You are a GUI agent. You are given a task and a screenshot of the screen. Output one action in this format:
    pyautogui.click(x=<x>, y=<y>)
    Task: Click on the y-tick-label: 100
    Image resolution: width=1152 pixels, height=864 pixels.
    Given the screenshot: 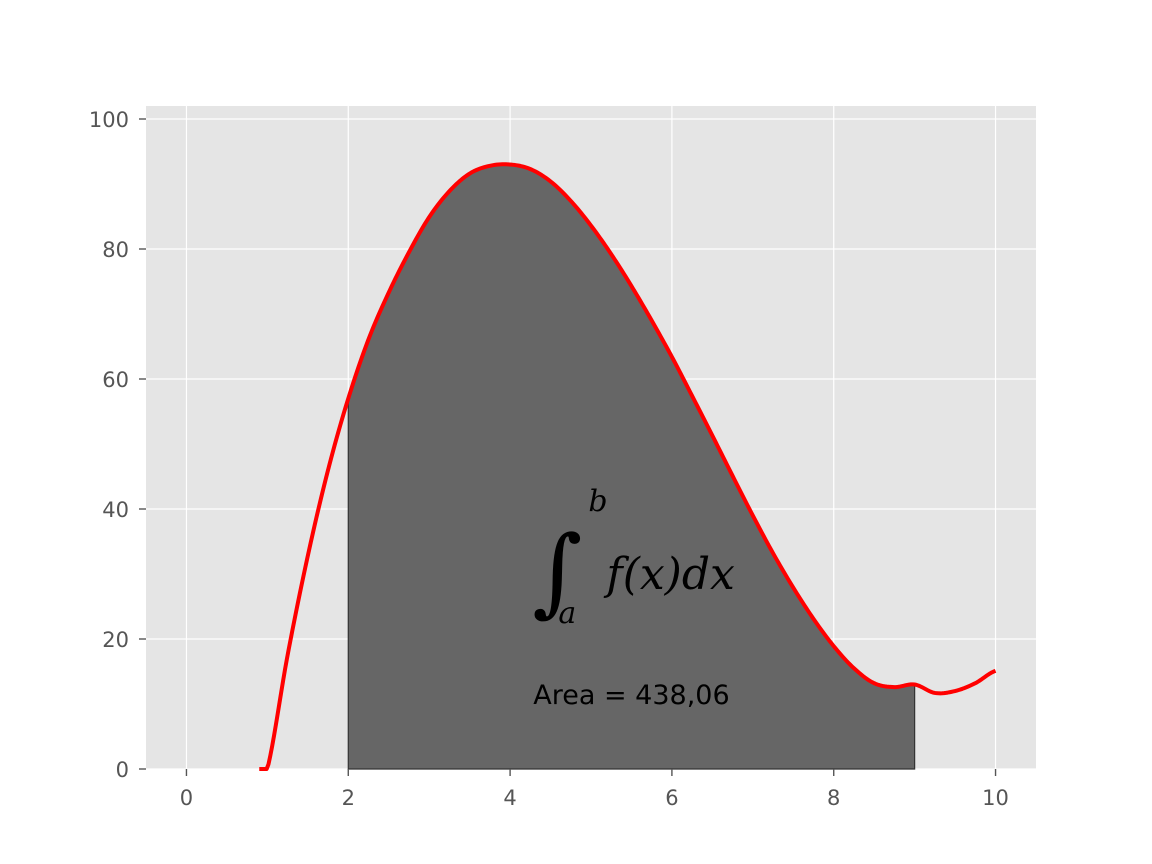 What is the action you would take?
    pyautogui.click(x=109, y=120)
    